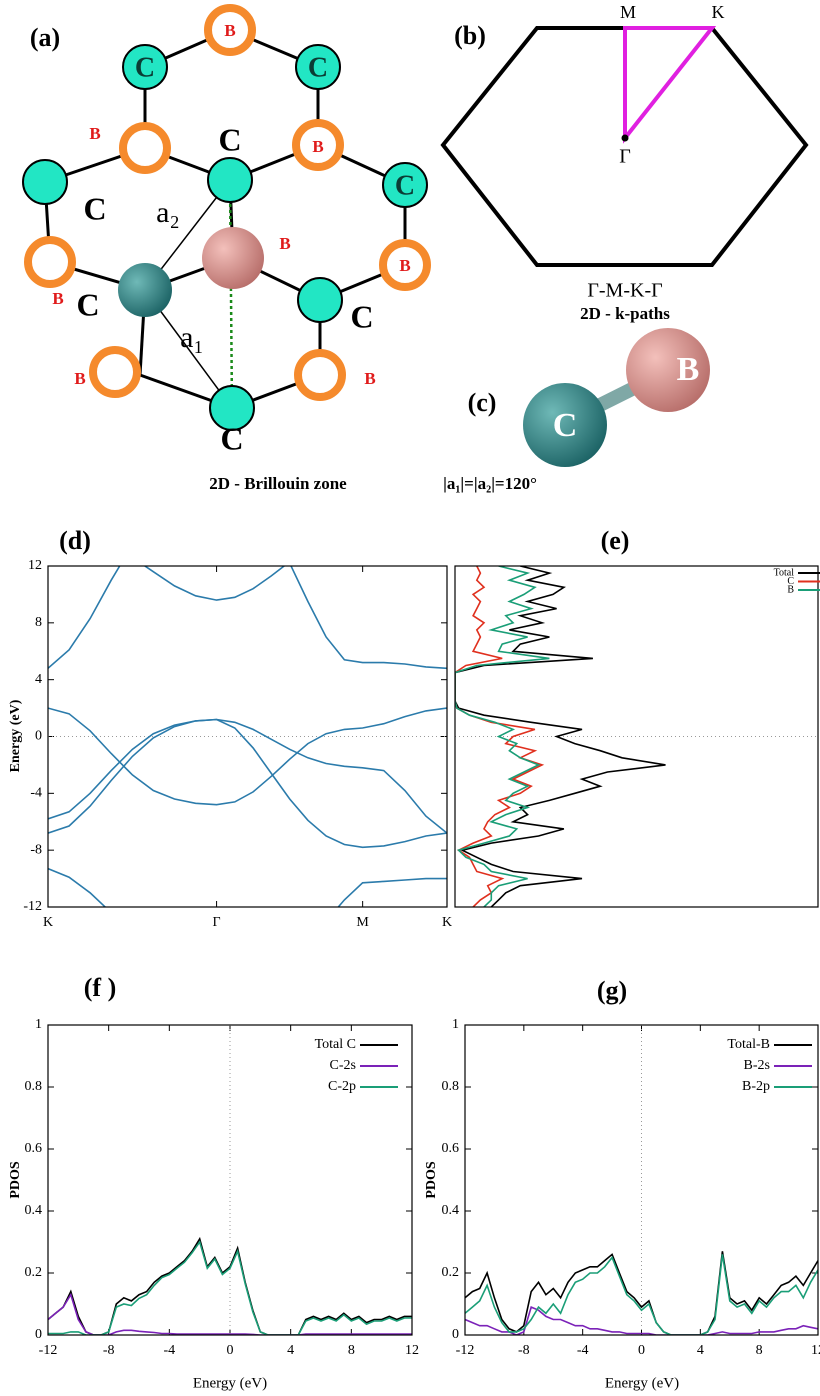  What do you see at coordinates (625, 138) in the screenshot?
I see `gamma-point` at bounding box center [625, 138].